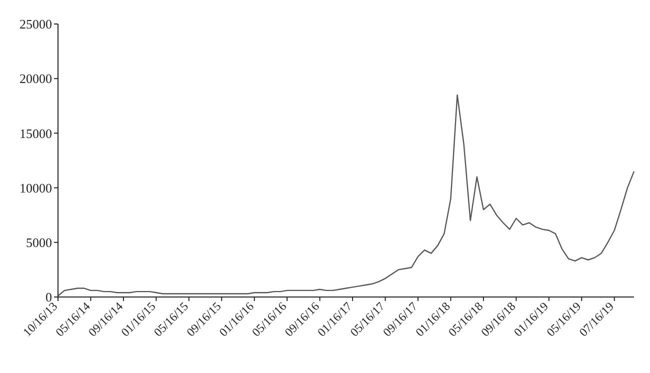 This screenshot has height=373, width=650. What do you see at coordinates (36, 188) in the screenshot?
I see `y-tick-label: 10000` at bounding box center [36, 188].